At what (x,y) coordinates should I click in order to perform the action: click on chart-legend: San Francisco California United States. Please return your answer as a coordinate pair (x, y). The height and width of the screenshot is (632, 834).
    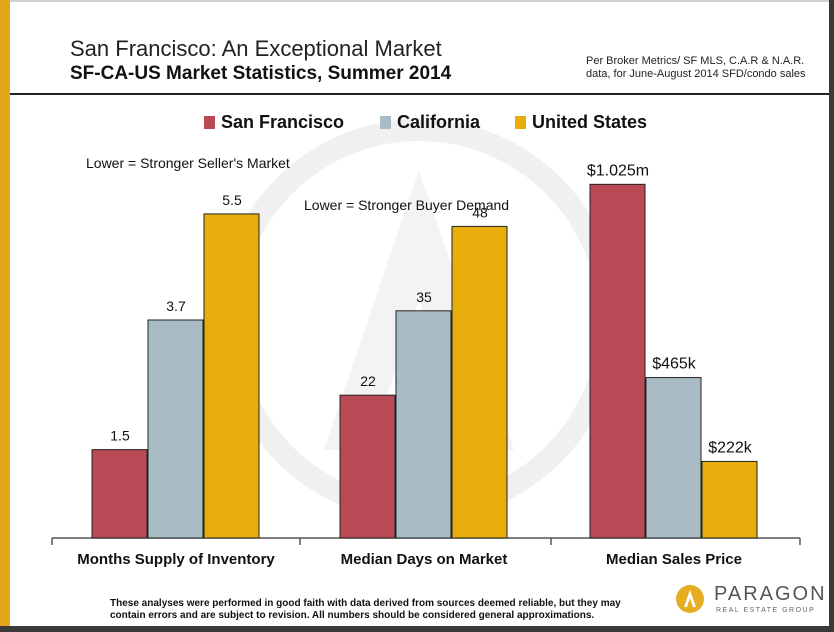
    Looking at the image, I should click on (417, 122).